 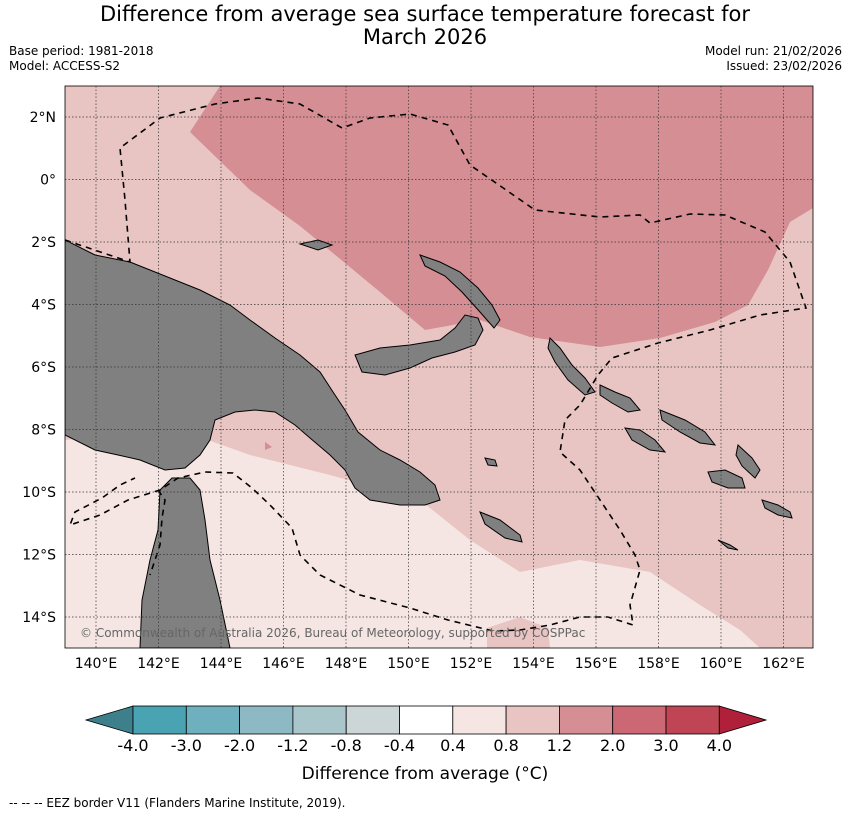 I want to click on land-malaita, so click(x=748, y=461).